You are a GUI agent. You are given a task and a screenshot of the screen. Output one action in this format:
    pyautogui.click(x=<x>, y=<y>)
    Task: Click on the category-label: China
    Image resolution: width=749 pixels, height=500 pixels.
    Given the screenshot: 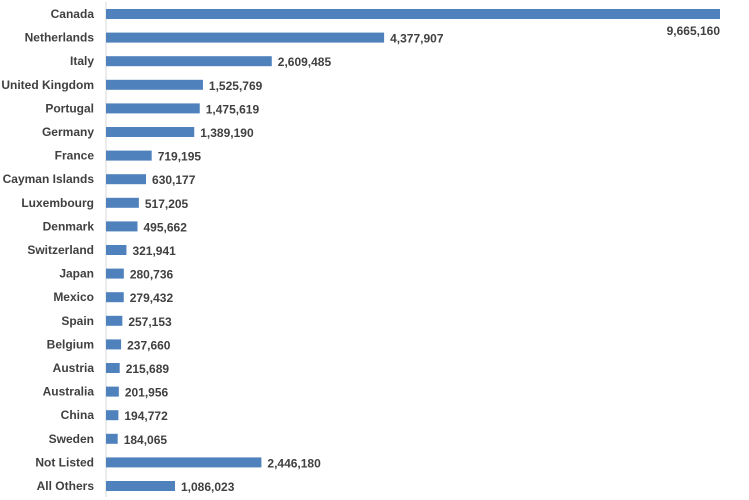 What is the action you would take?
    pyautogui.click(x=78, y=415)
    